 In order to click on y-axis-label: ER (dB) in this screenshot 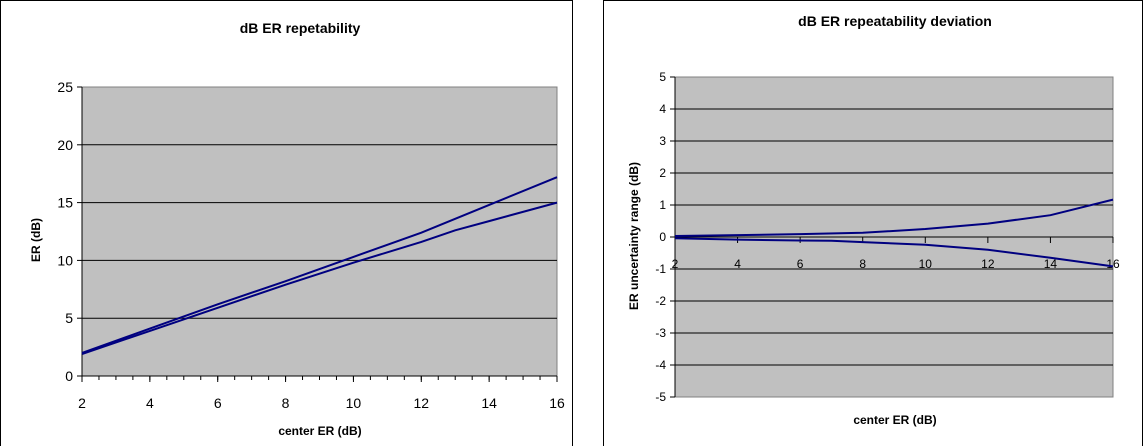, I will do `click(36, 240)`.